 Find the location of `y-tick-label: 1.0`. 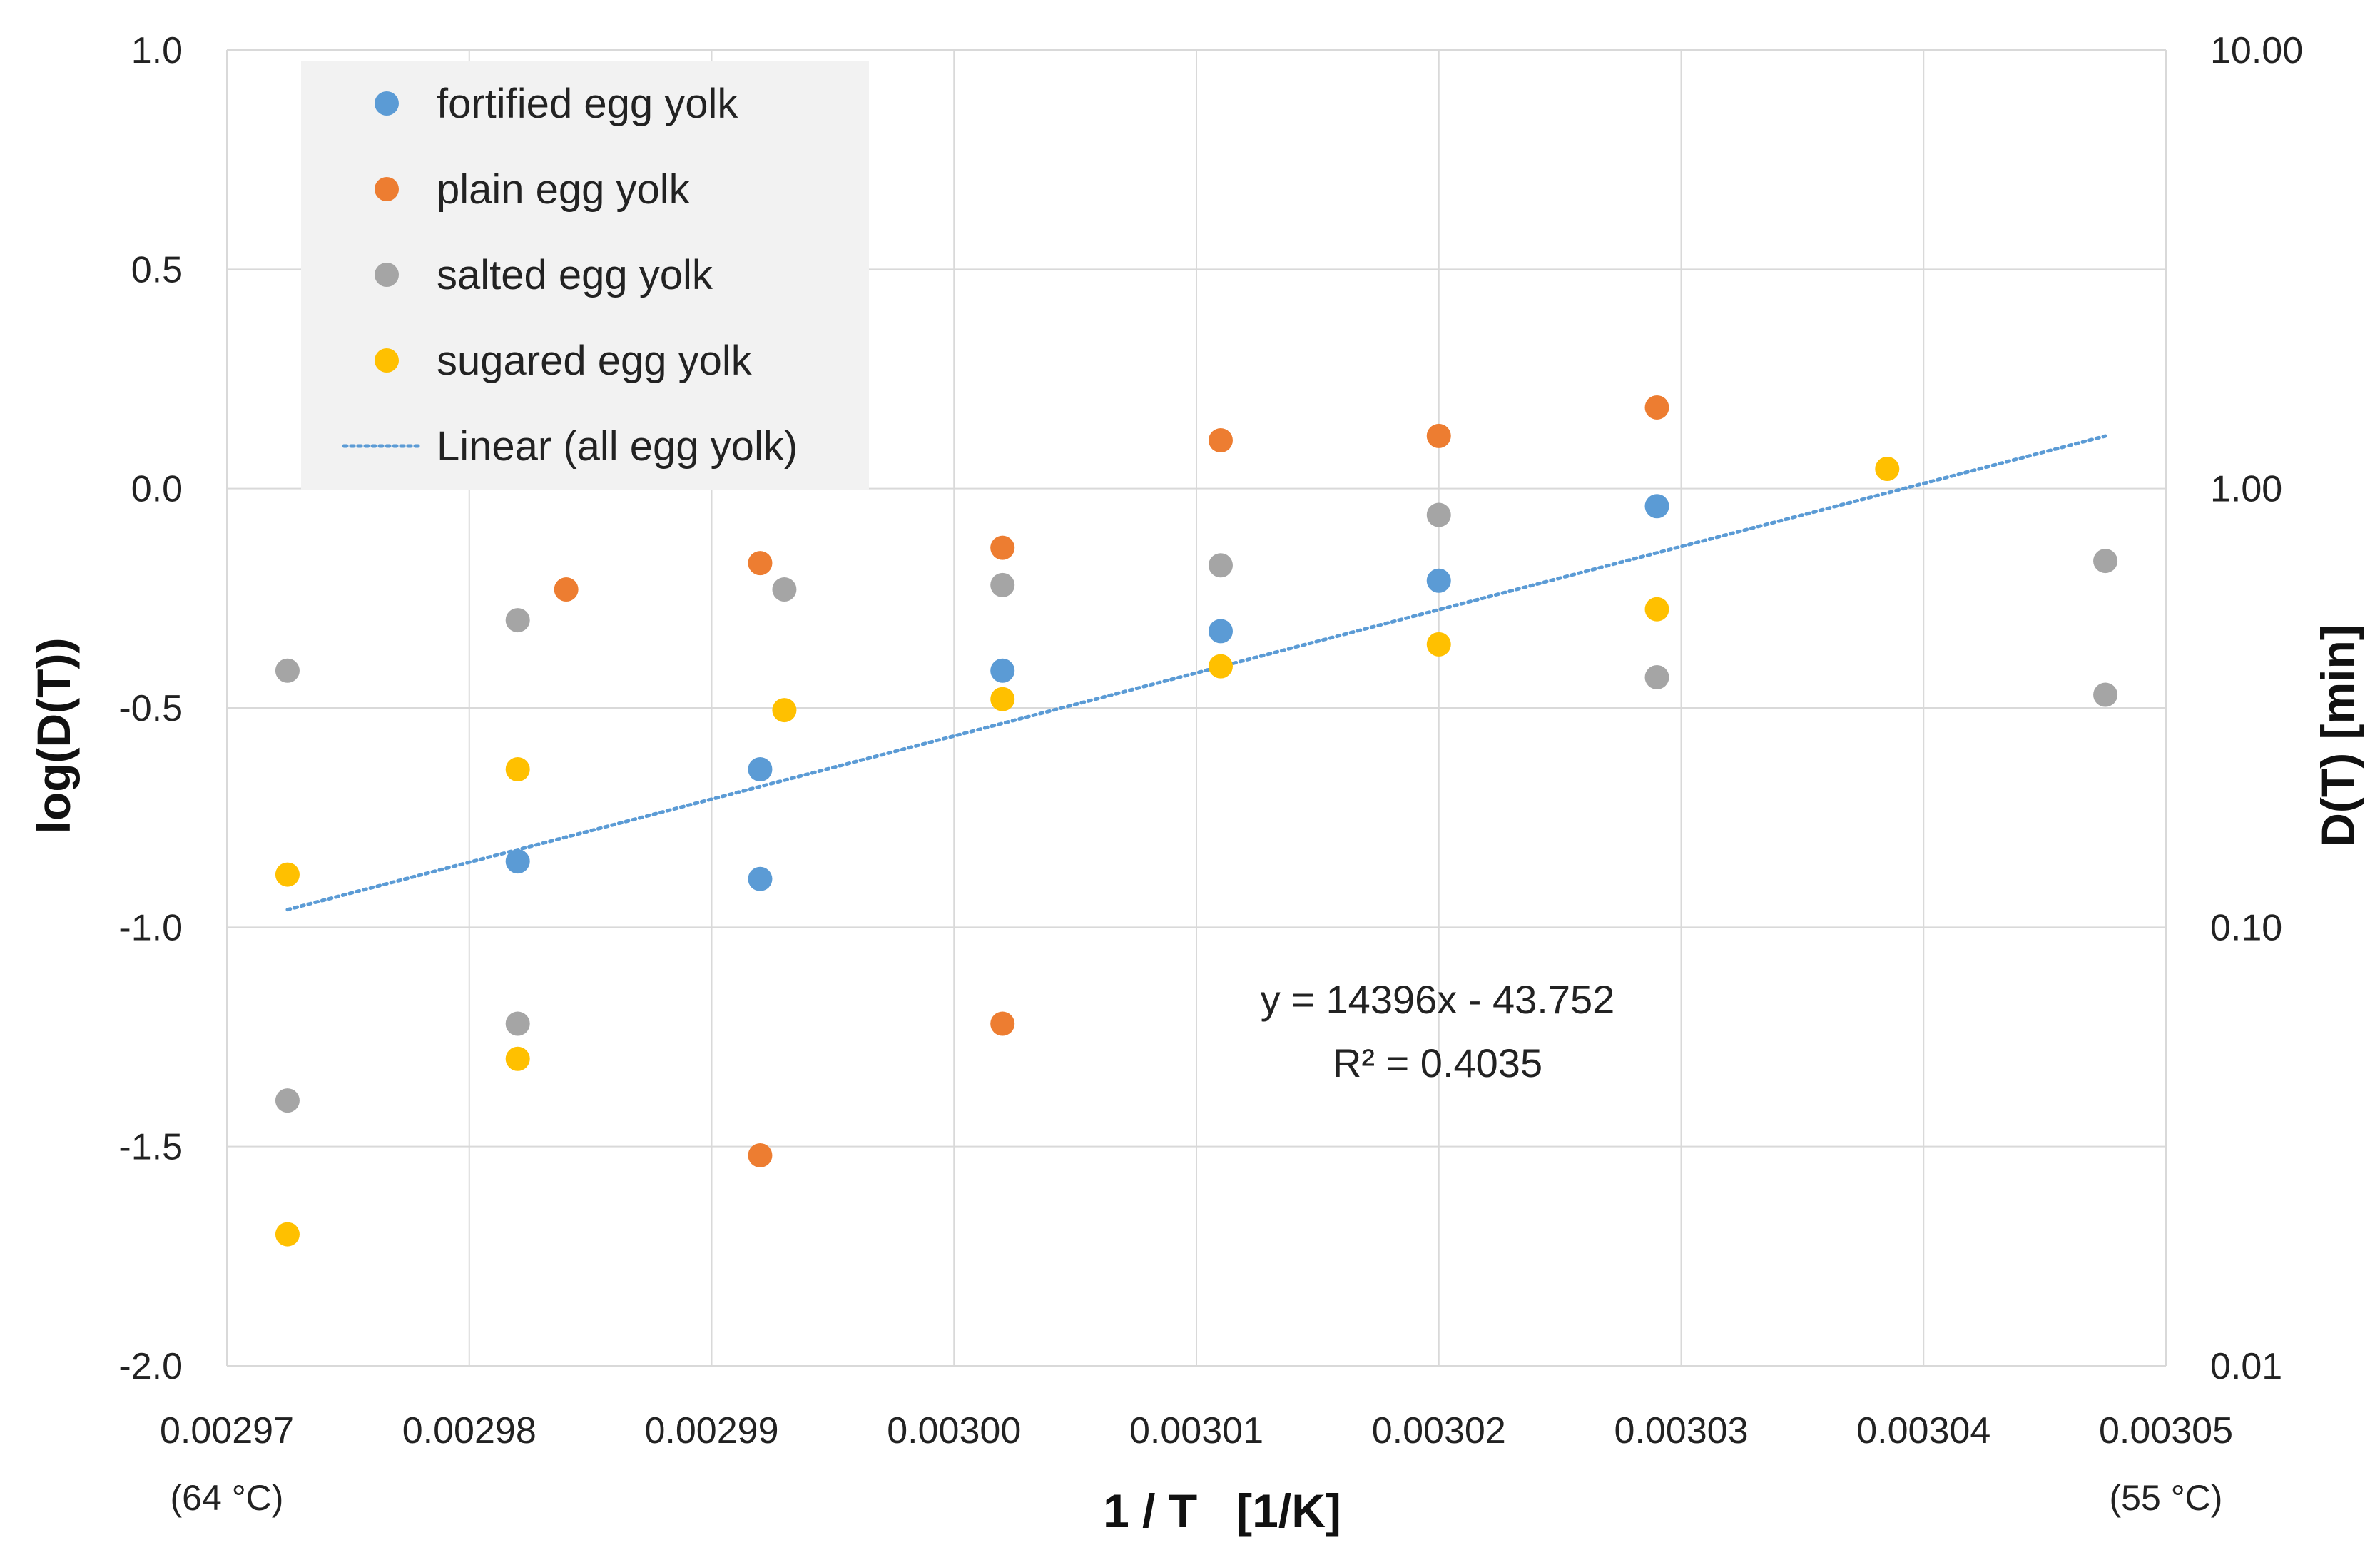

y-tick-label: 1.0 is located at coordinates (157, 50).